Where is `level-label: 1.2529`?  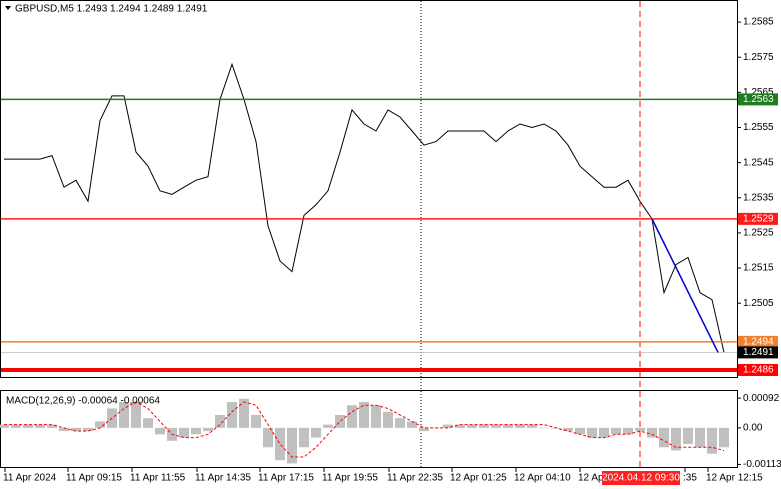
level-label: 1.2529 is located at coordinates (758, 219).